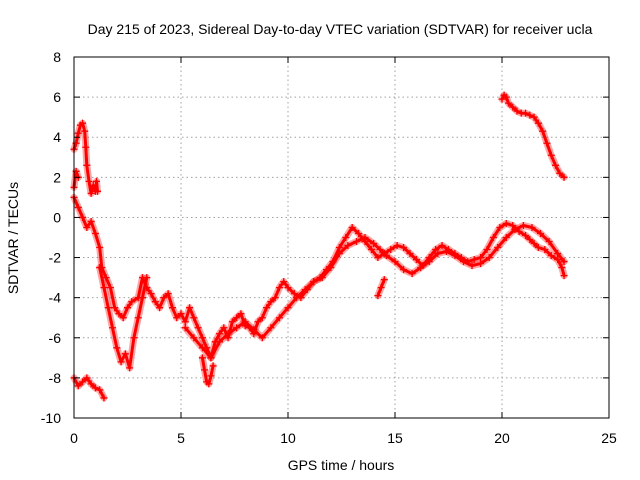 The height and width of the screenshot is (480, 640). Describe the element at coordinates (395, 438) in the screenshot. I see `x-tick-label: 15` at that location.